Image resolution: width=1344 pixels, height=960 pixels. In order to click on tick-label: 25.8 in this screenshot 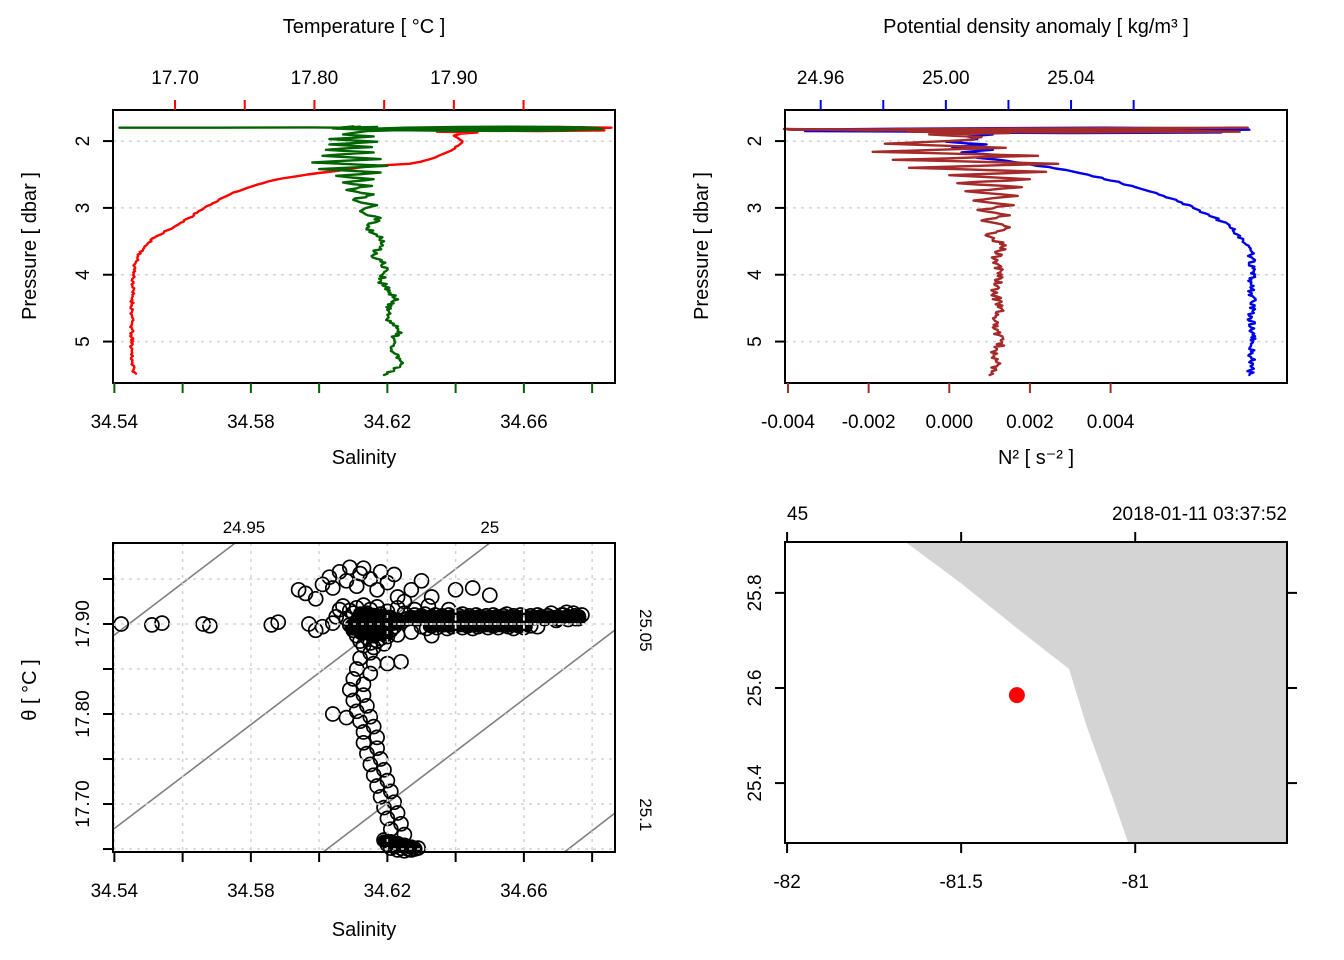, I will do `click(755, 592)`.